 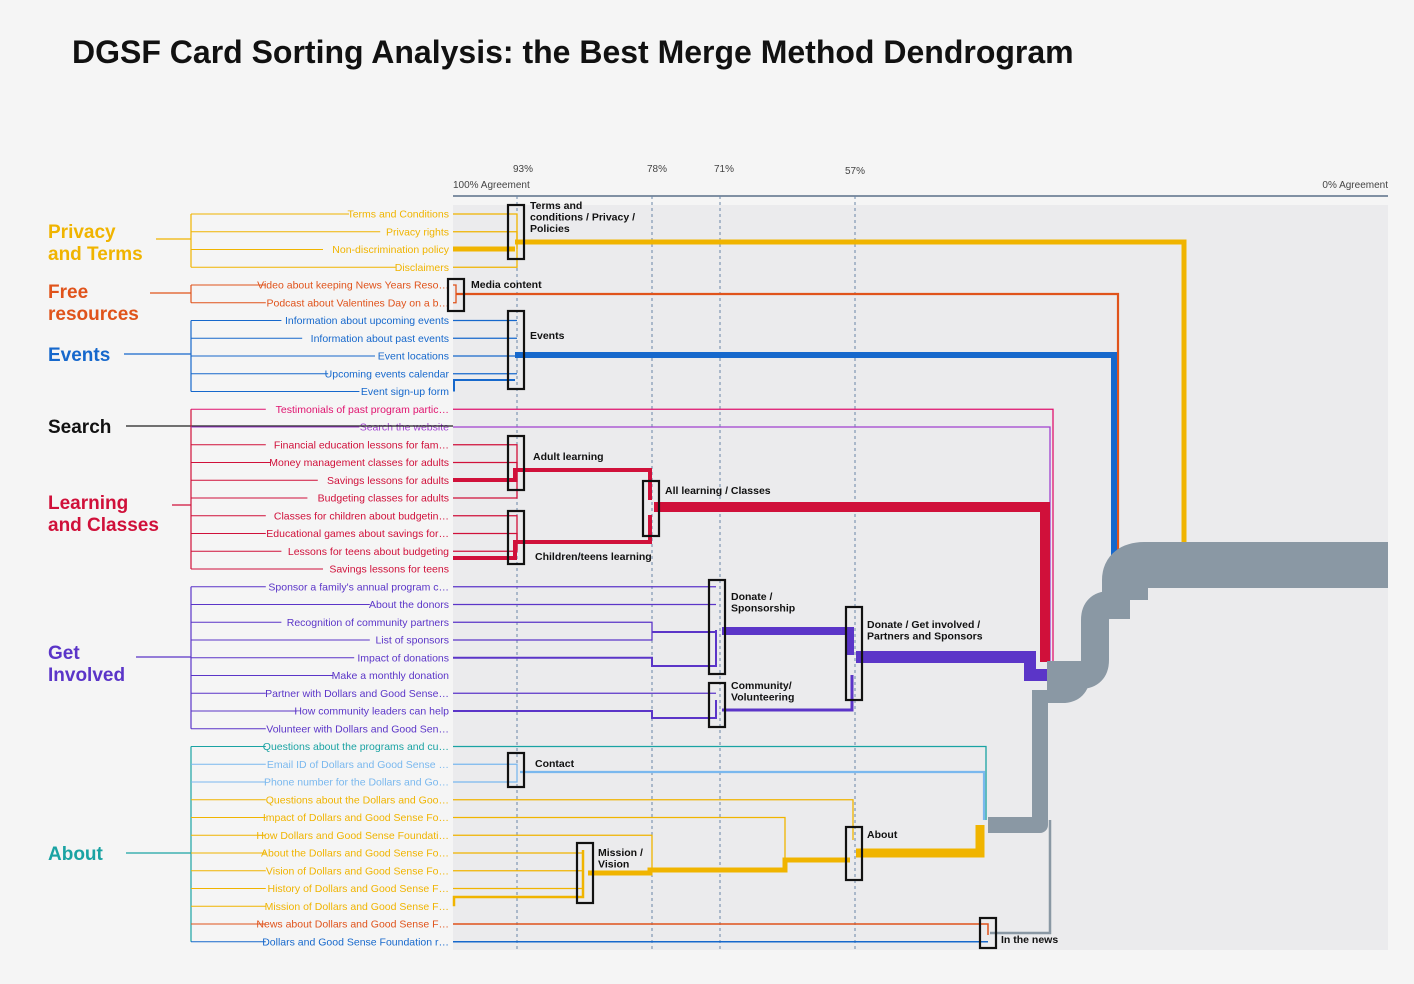 I want to click on cluster-label: Contact, so click(x=555, y=764).